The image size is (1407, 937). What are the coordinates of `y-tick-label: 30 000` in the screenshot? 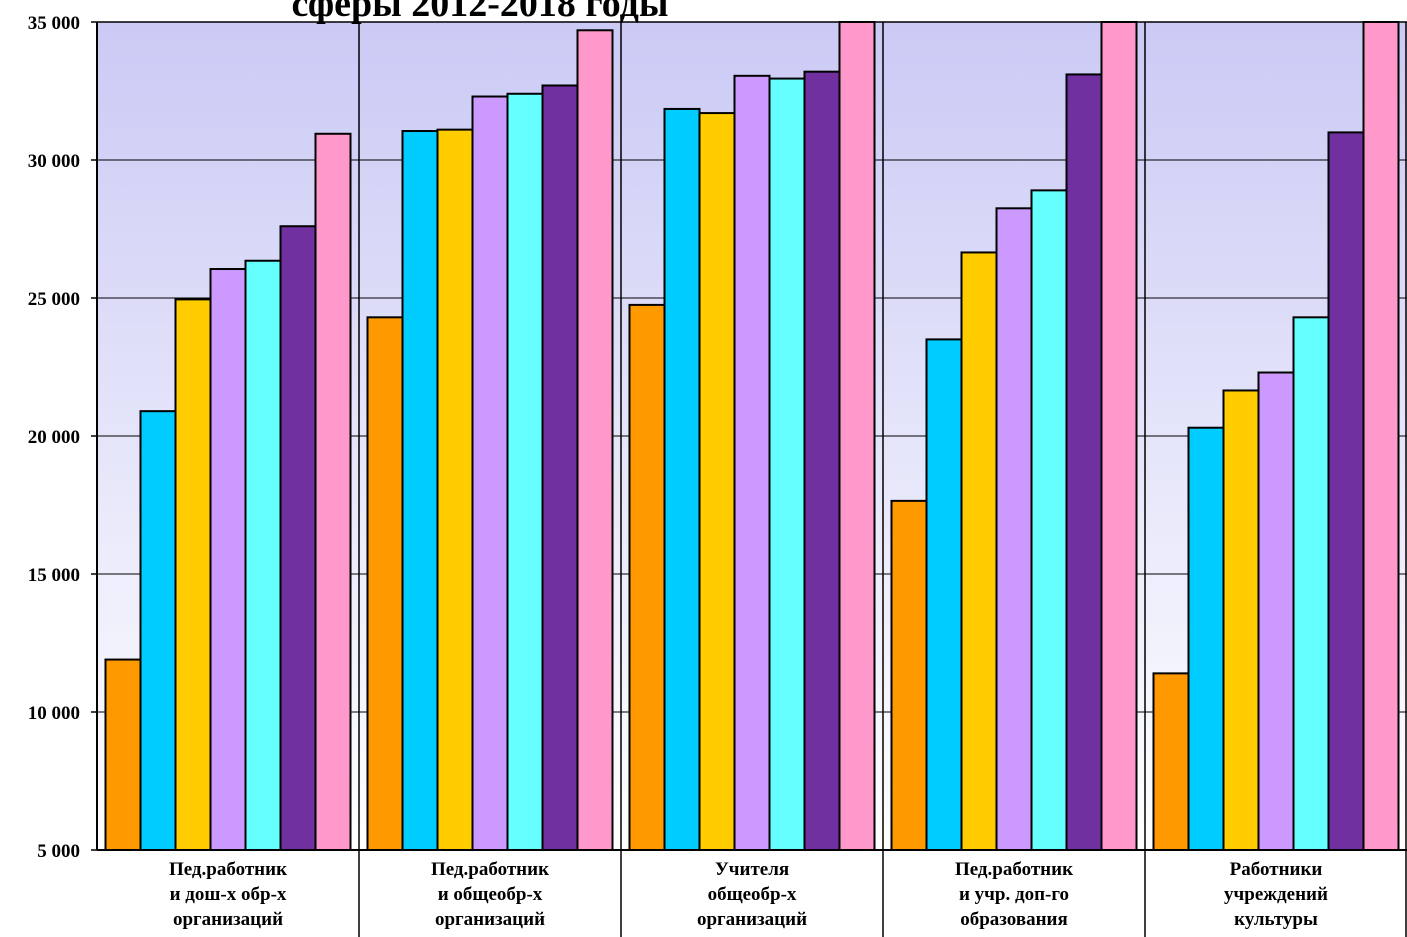 It's located at (54, 161).